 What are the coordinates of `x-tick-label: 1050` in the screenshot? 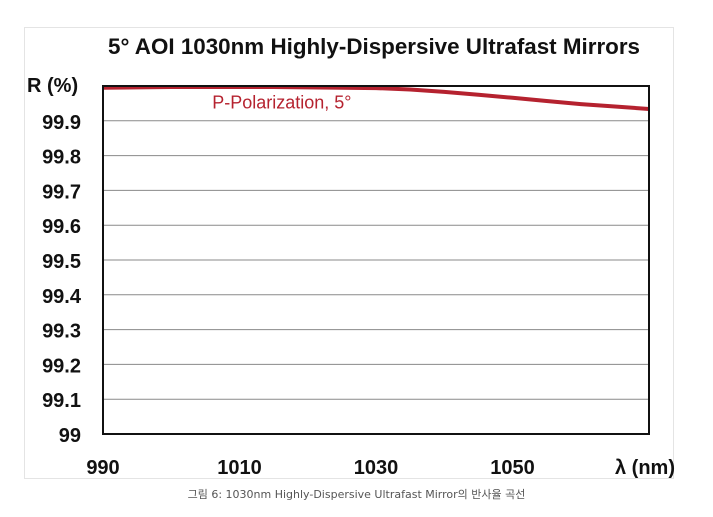 It's located at (512, 468).